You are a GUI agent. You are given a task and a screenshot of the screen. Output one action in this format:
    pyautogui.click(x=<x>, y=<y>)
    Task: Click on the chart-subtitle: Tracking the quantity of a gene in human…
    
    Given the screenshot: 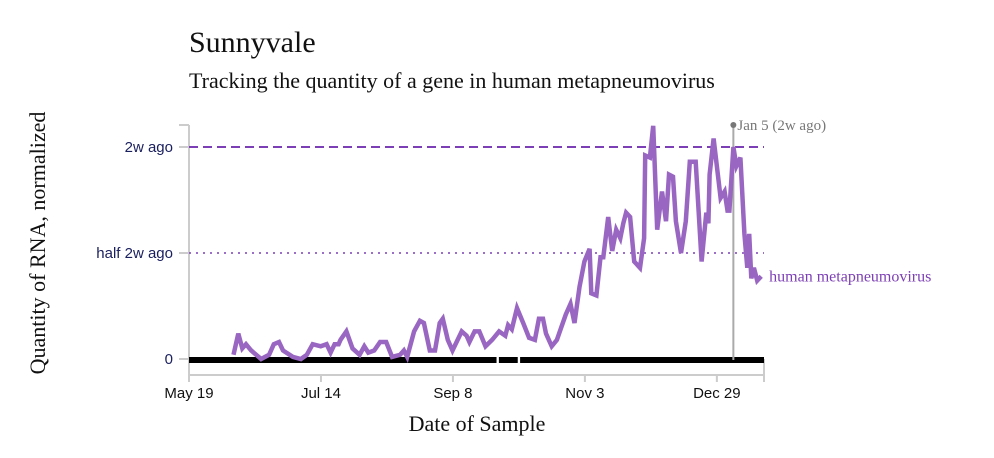 What is the action you would take?
    pyautogui.click(x=452, y=80)
    